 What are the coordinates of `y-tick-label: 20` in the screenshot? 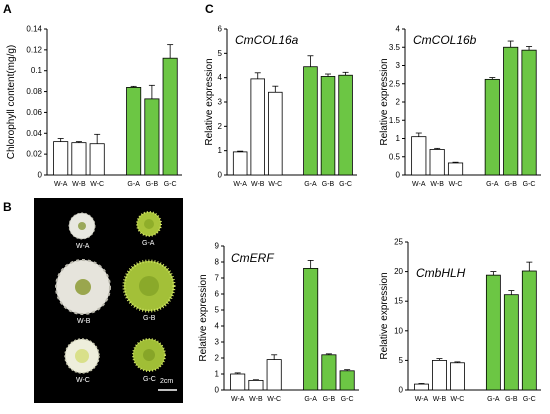 It's located at (398, 271).